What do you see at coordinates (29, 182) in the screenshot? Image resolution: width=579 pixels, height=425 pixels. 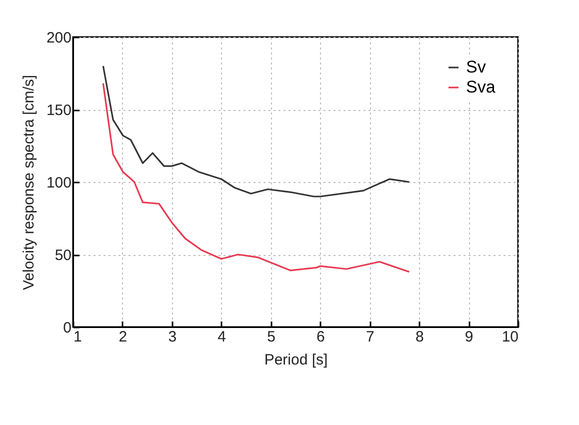 I see `y-axis-title: Velocity response spectra [cm/s]` at bounding box center [29, 182].